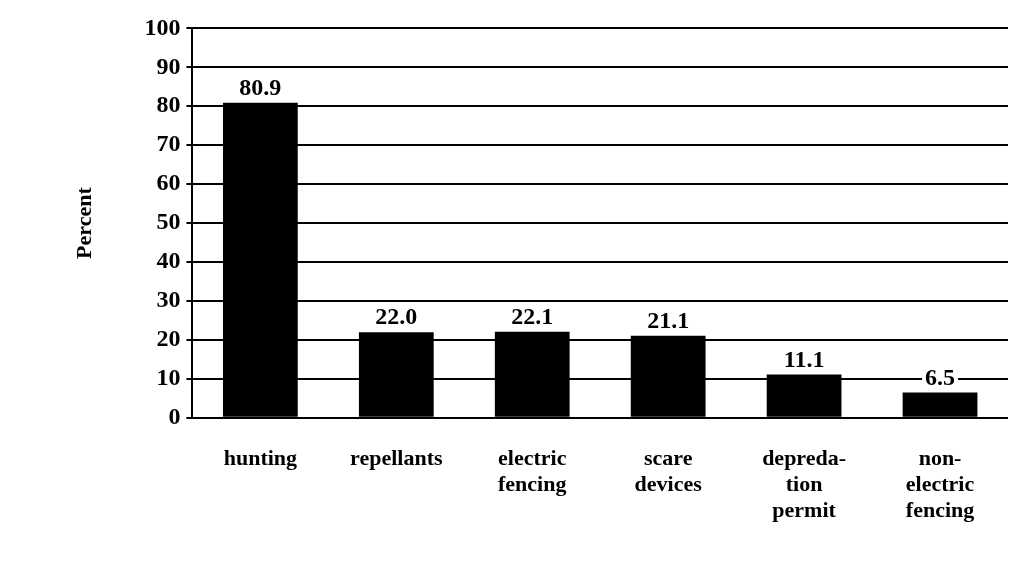  What do you see at coordinates (532, 470) in the screenshot?
I see `x-tick-label: electric fencing` at bounding box center [532, 470].